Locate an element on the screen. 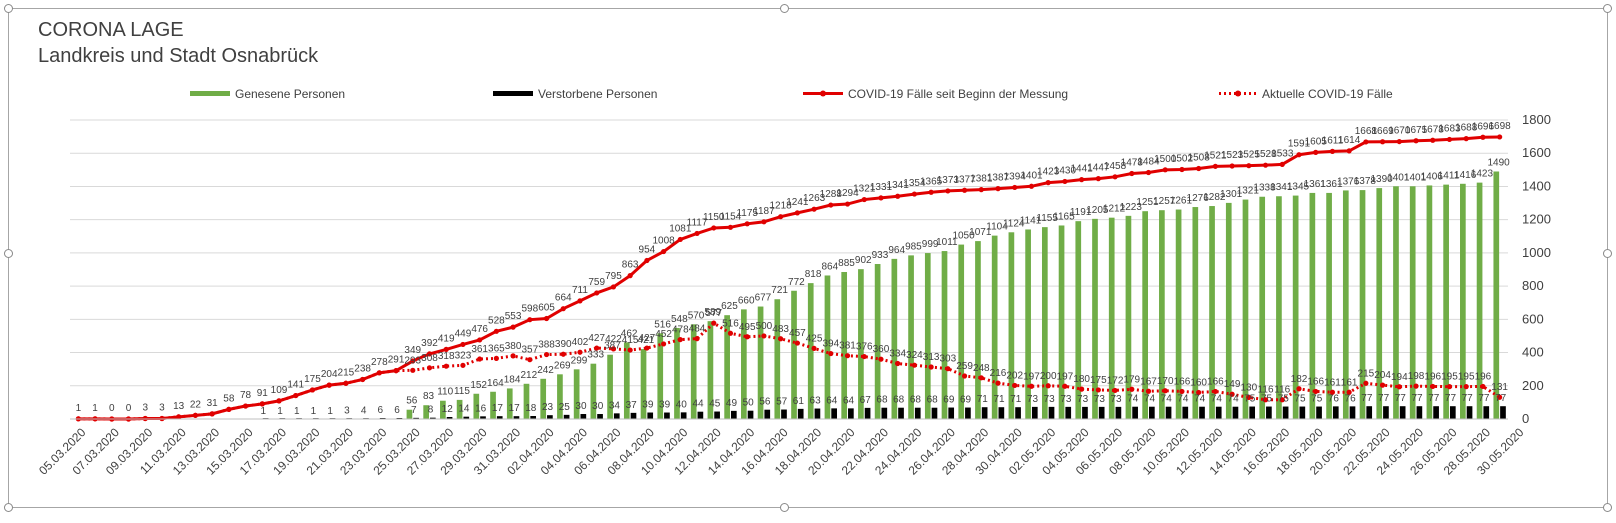  data-label-recovered: 212 is located at coordinates (528, 375).